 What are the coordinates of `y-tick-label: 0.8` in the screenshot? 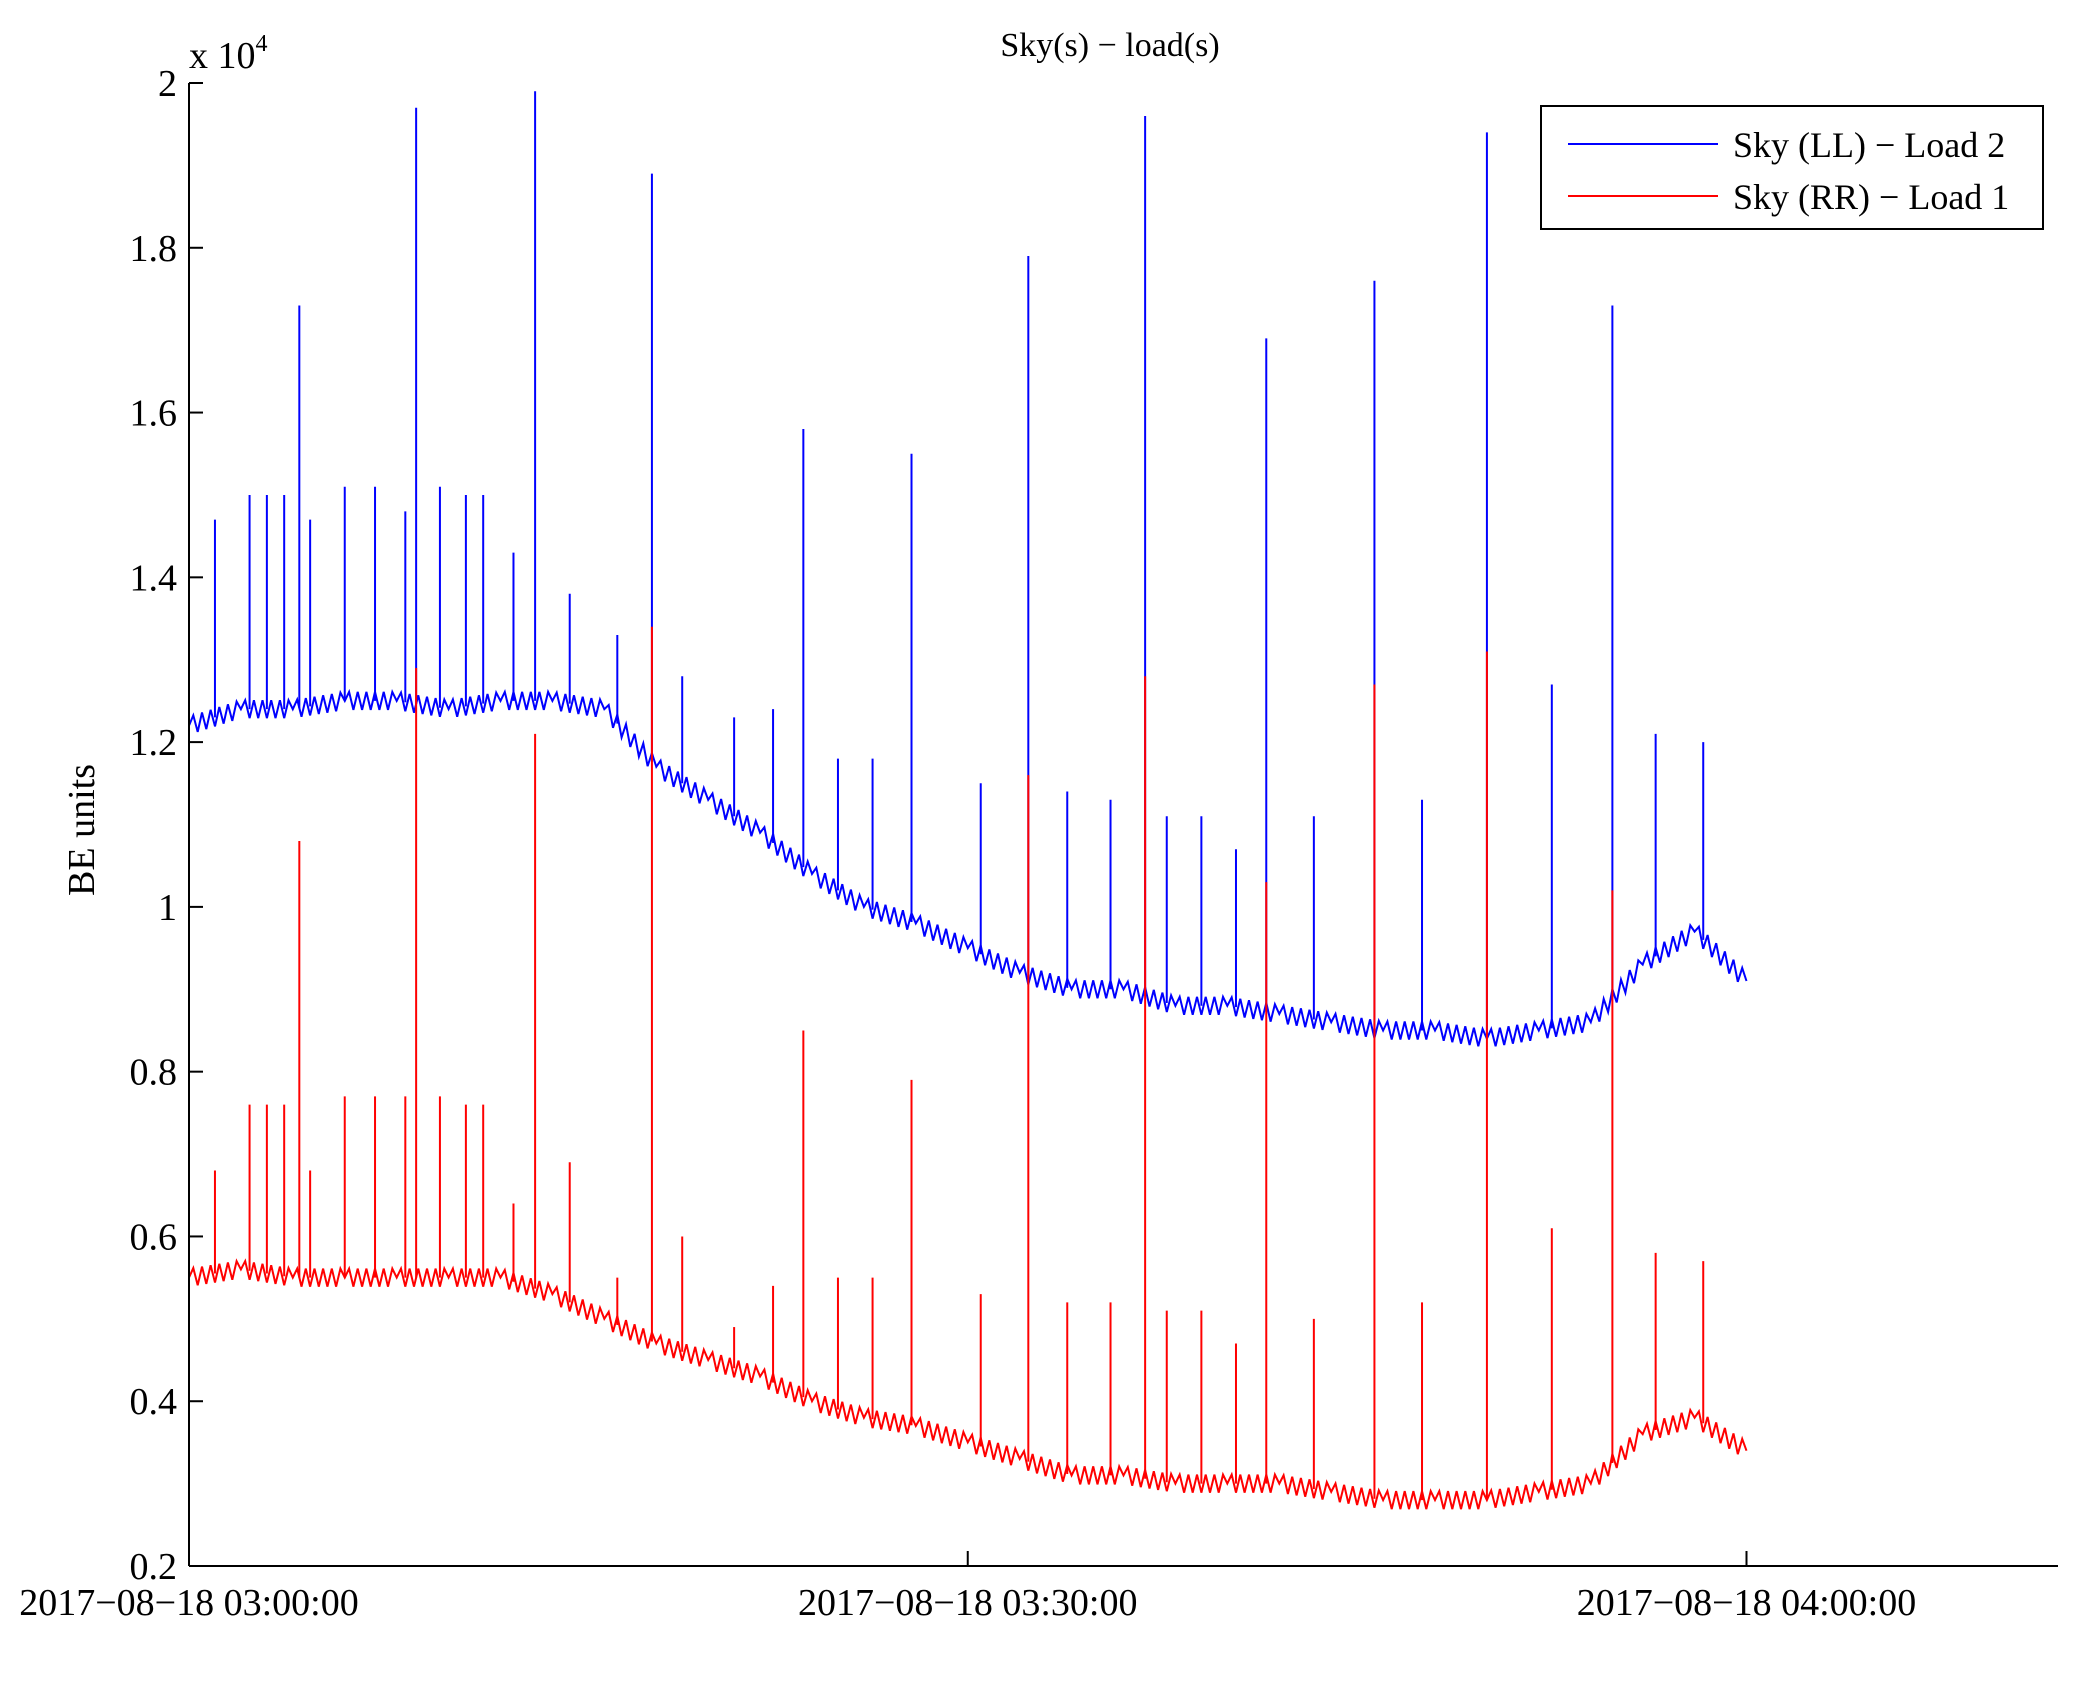 It's located at (154, 1073).